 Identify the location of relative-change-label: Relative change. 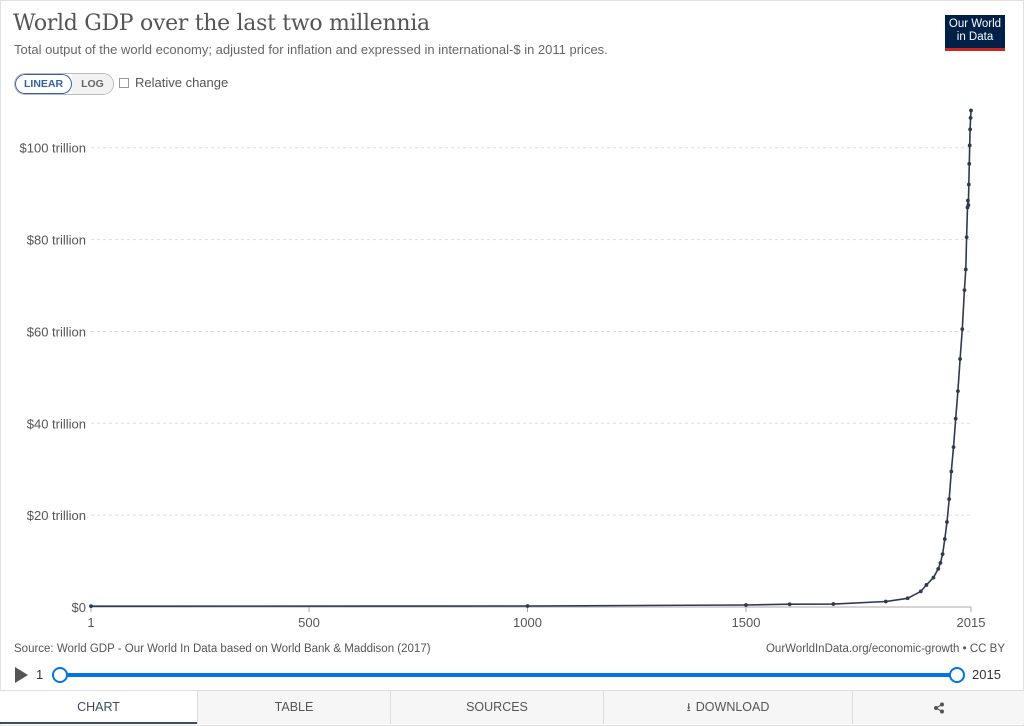
(182, 82).